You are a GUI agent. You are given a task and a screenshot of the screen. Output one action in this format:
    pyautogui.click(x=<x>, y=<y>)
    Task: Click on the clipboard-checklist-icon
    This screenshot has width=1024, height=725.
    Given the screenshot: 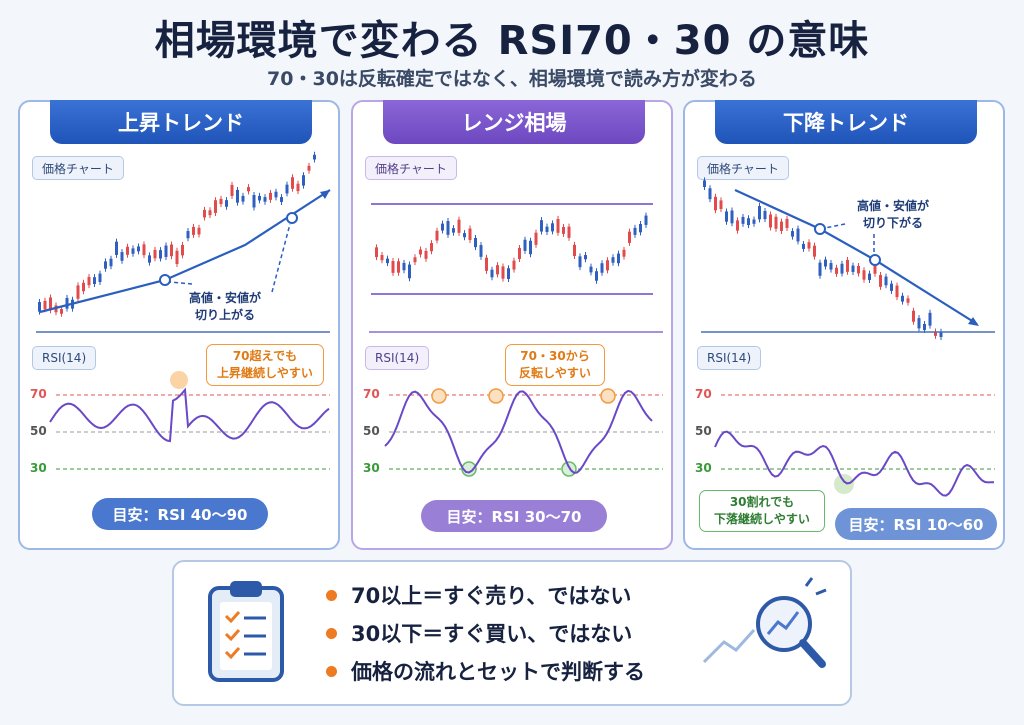 What is the action you would take?
    pyautogui.click(x=246, y=631)
    